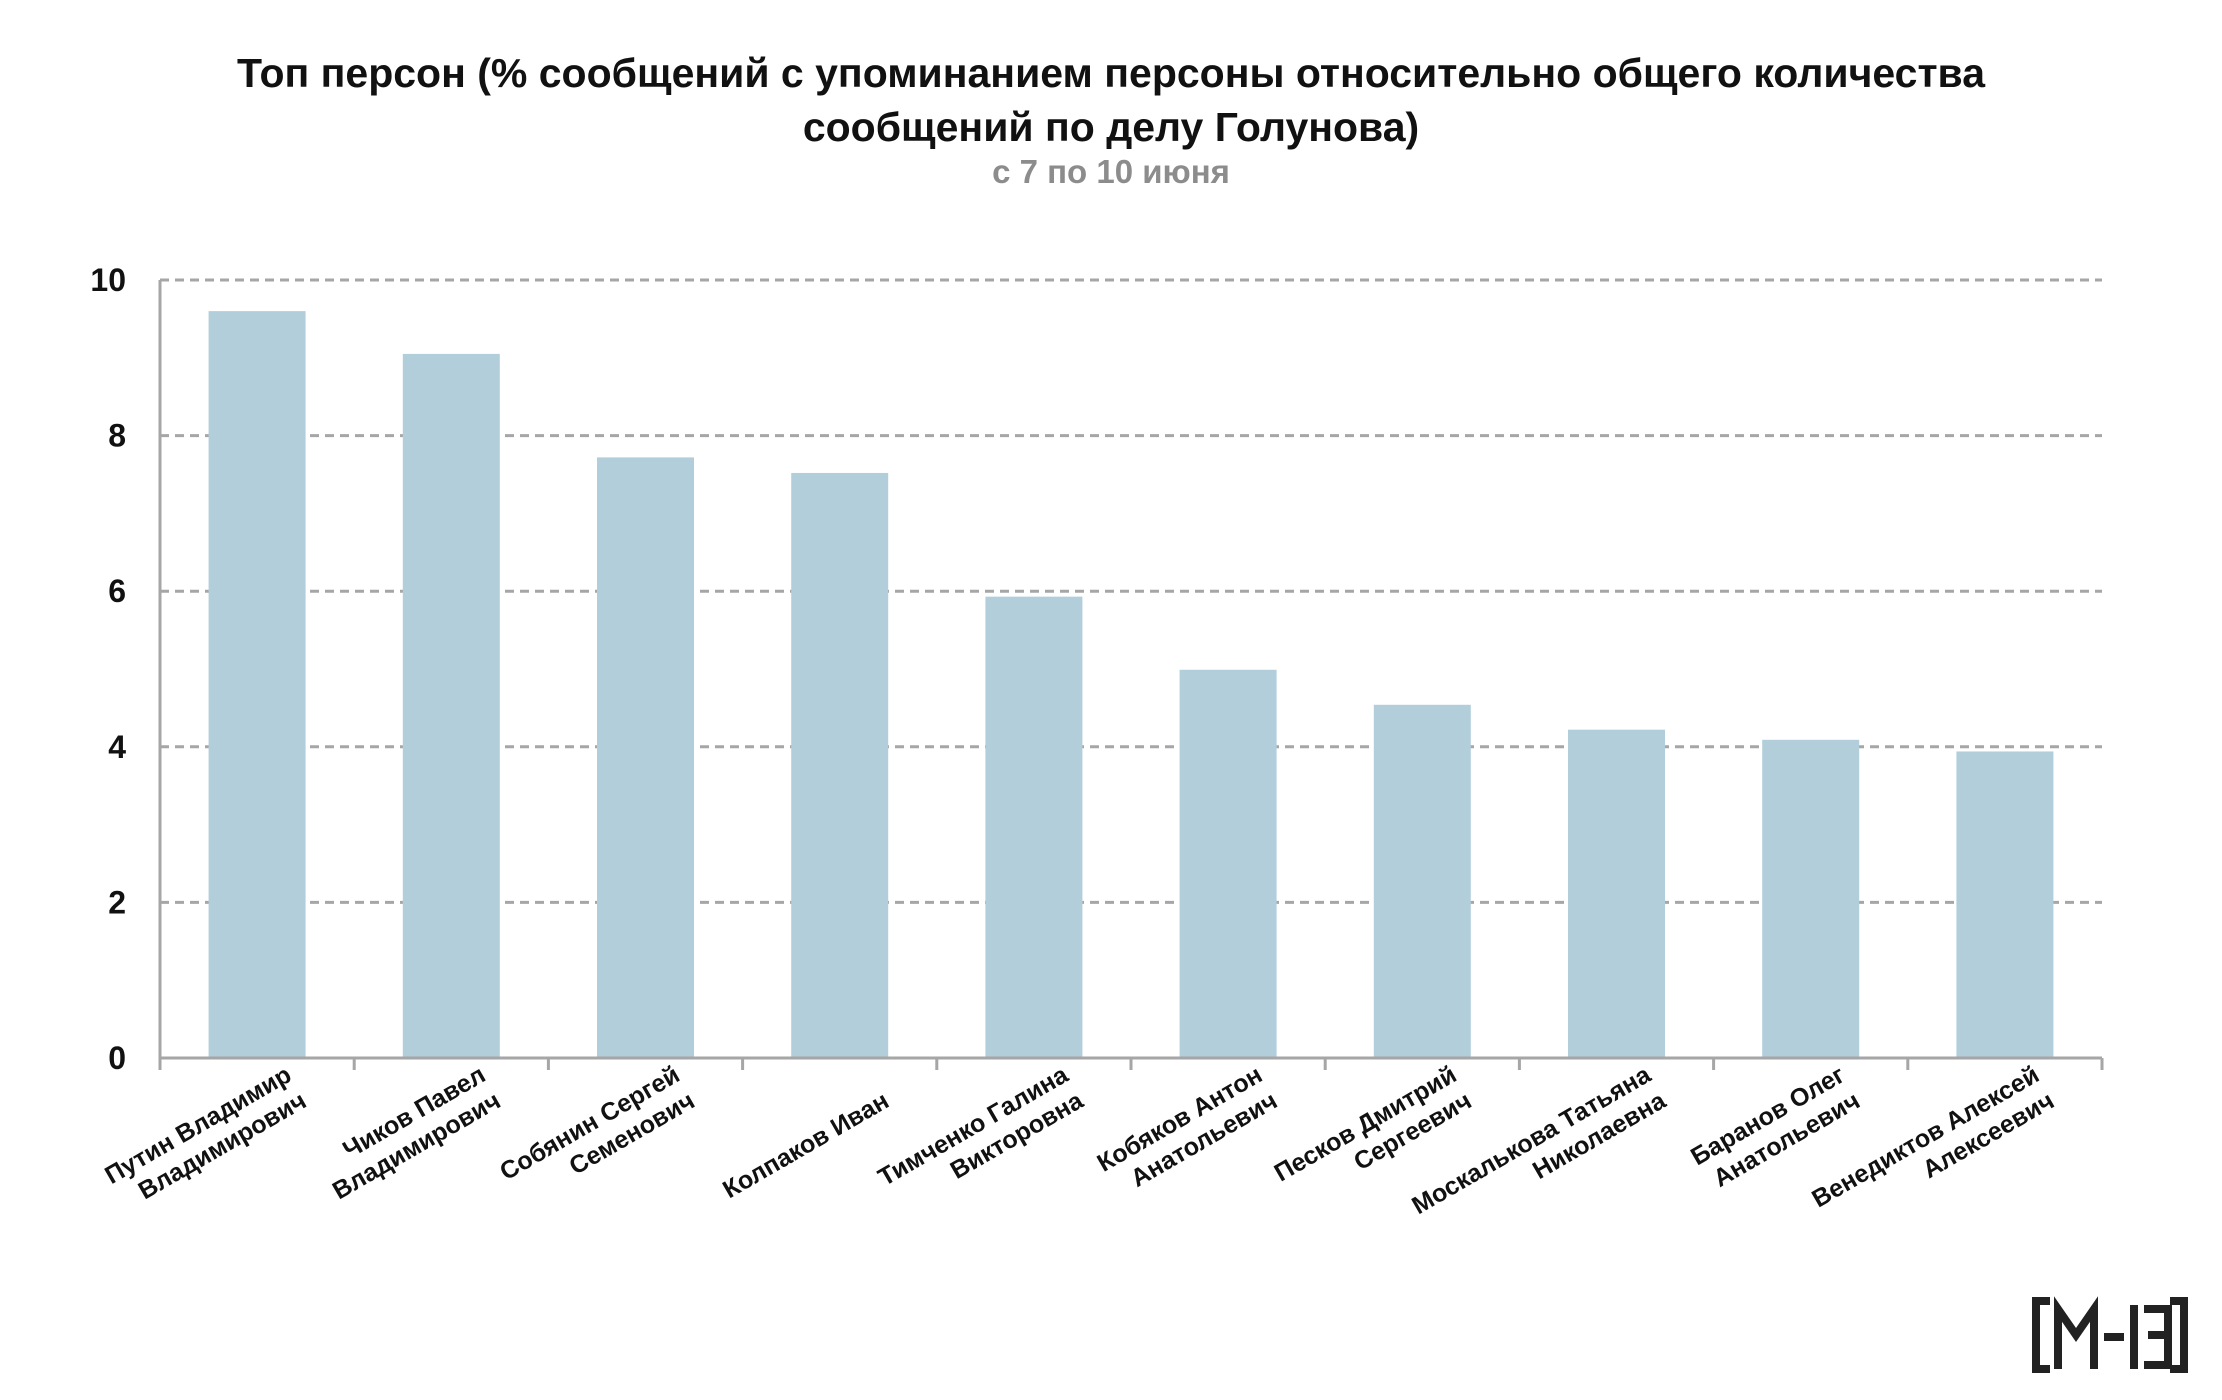 This screenshot has width=2222, height=1400. What do you see at coordinates (205, 1138) in the screenshot?
I see `x-tick-label: Путин ВладимирВладимирович` at bounding box center [205, 1138].